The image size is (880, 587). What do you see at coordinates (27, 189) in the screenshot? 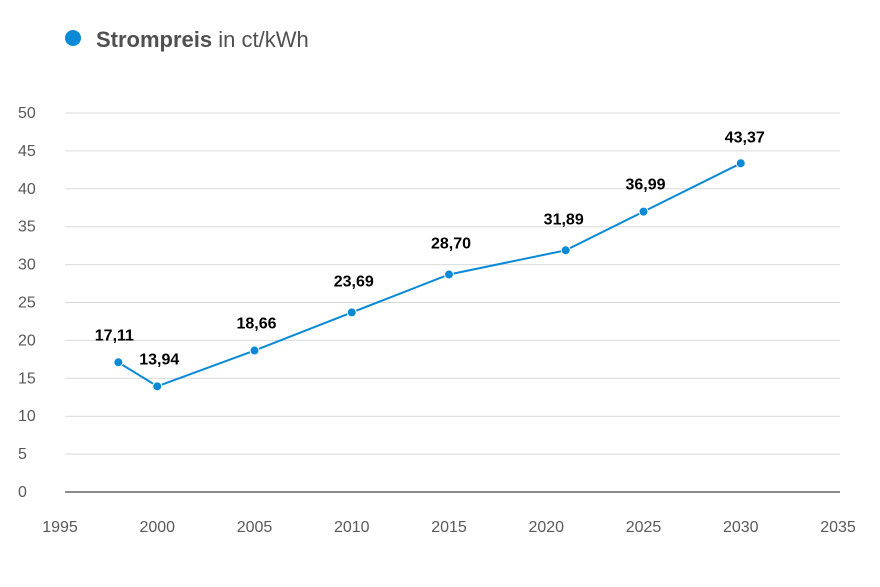
I see `y-tick-label-40: 40` at bounding box center [27, 189].